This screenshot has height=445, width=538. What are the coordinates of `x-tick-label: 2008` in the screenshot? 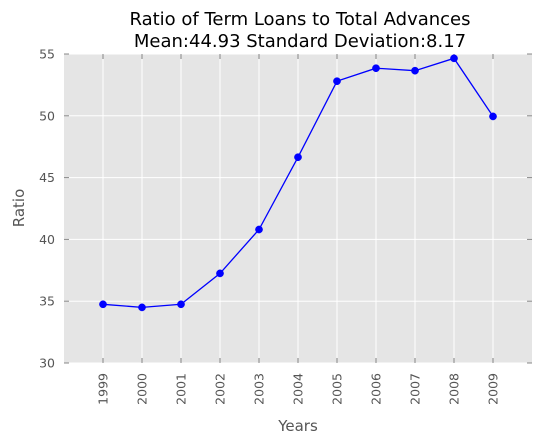 It's located at (454, 389).